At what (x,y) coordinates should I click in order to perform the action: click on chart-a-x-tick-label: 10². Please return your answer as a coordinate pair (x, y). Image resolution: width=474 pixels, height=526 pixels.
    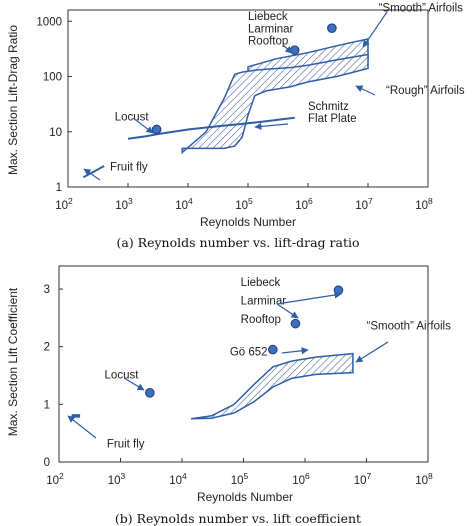
    Looking at the image, I should click on (64, 204).